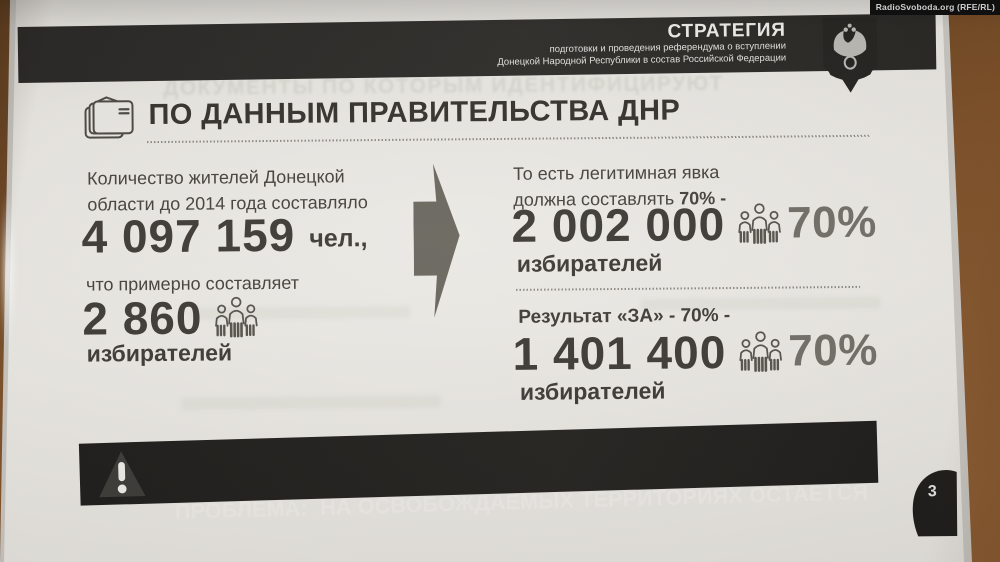 This screenshot has height=562, width=1000. What do you see at coordinates (589, 263) in the screenshot?
I see `turnout-label: избирателей` at bounding box center [589, 263].